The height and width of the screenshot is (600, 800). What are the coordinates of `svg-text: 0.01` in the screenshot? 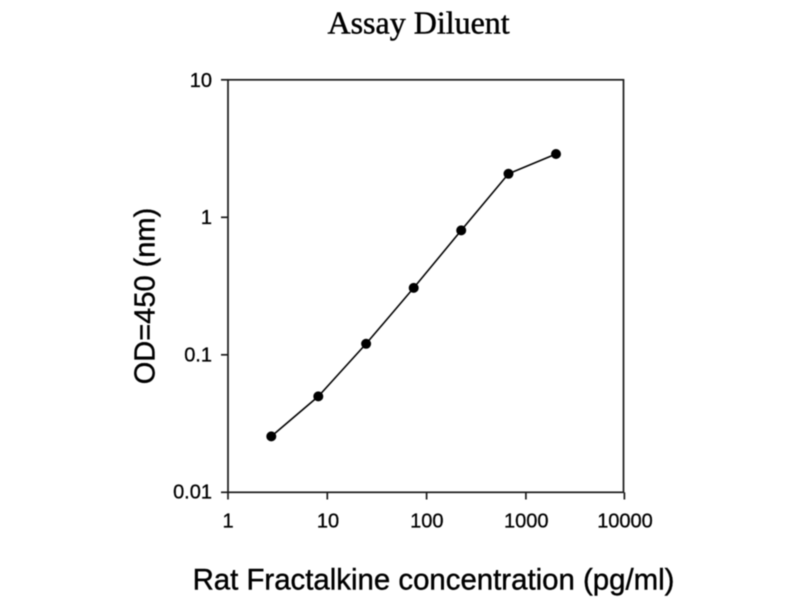 It's located at (192, 493).